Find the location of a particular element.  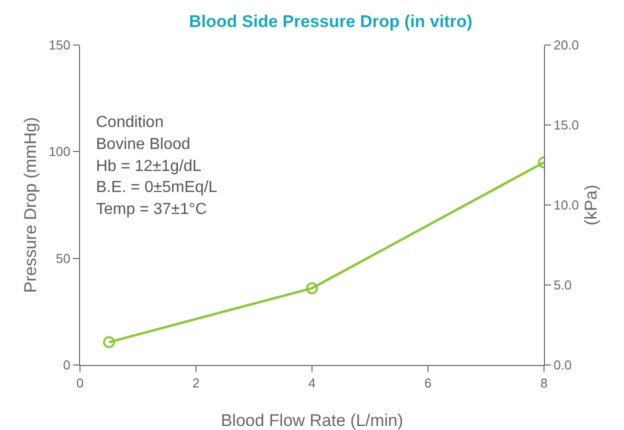

x-tick-label: 0 is located at coordinates (80, 383).